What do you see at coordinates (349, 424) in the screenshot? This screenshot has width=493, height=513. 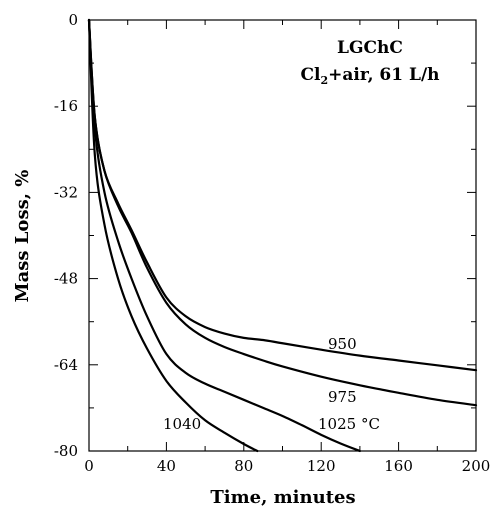 I see `curve-label-1025: 1025 °C` at bounding box center [349, 424].